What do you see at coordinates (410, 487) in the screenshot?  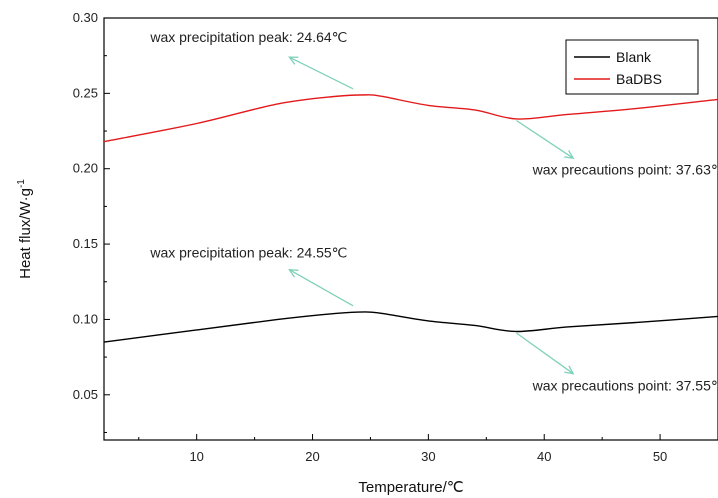 I see `x-axis-title: Temperature/℃` at bounding box center [410, 487].